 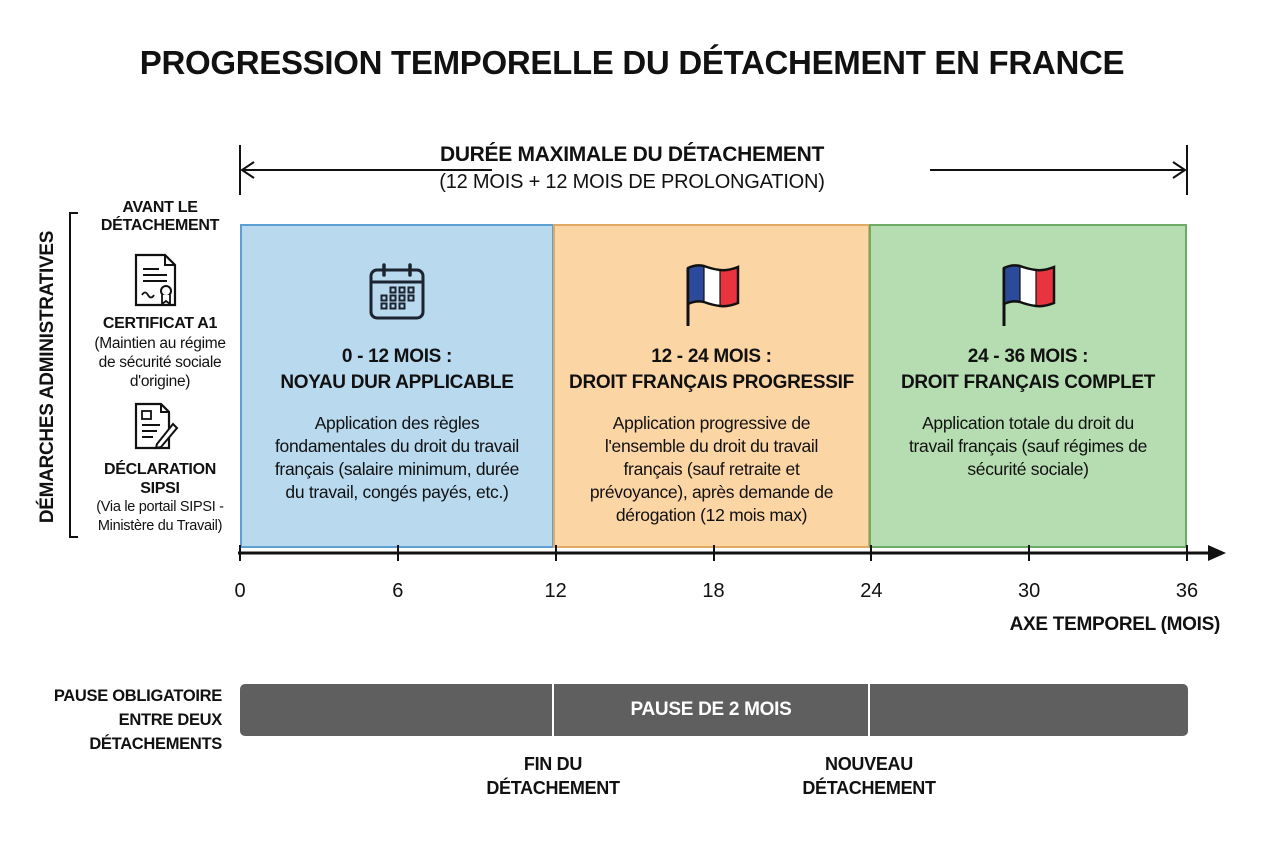 I want to click on time-axis, so click(x=732, y=553).